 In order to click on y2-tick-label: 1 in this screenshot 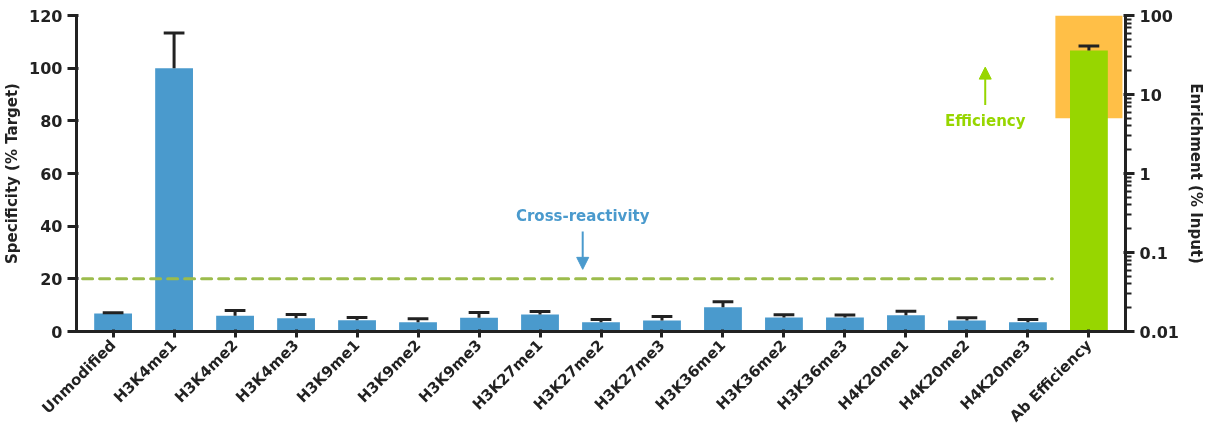, I will do `click(1145, 174)`.